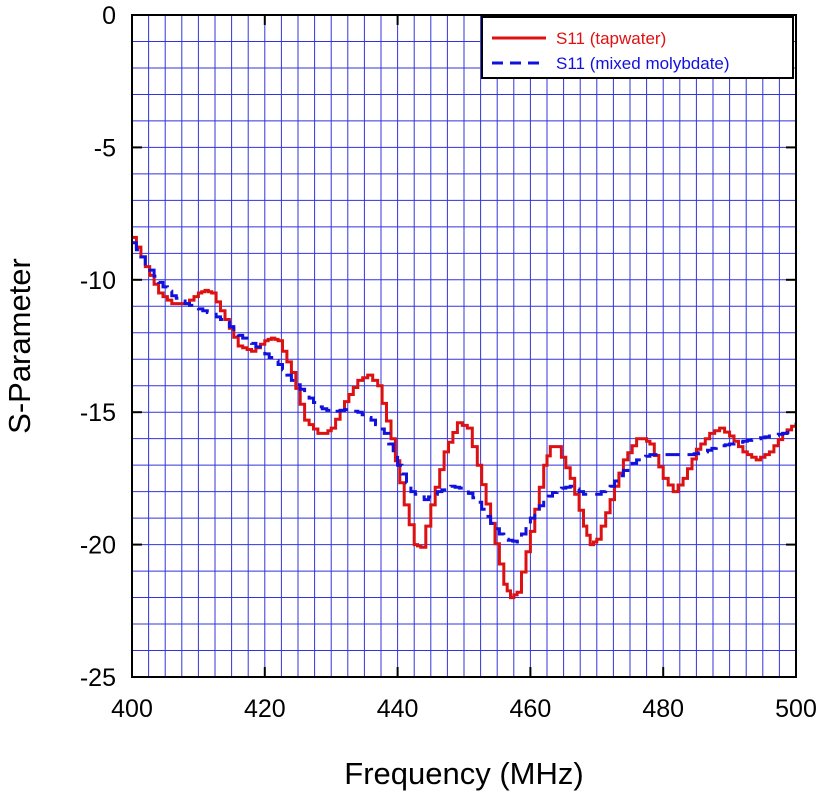  What do you see at coordinates (611, 38) in the screenshot?
I see `legend-label-tapwater: S11 (tapwater)` at bounding box center [611, 38].